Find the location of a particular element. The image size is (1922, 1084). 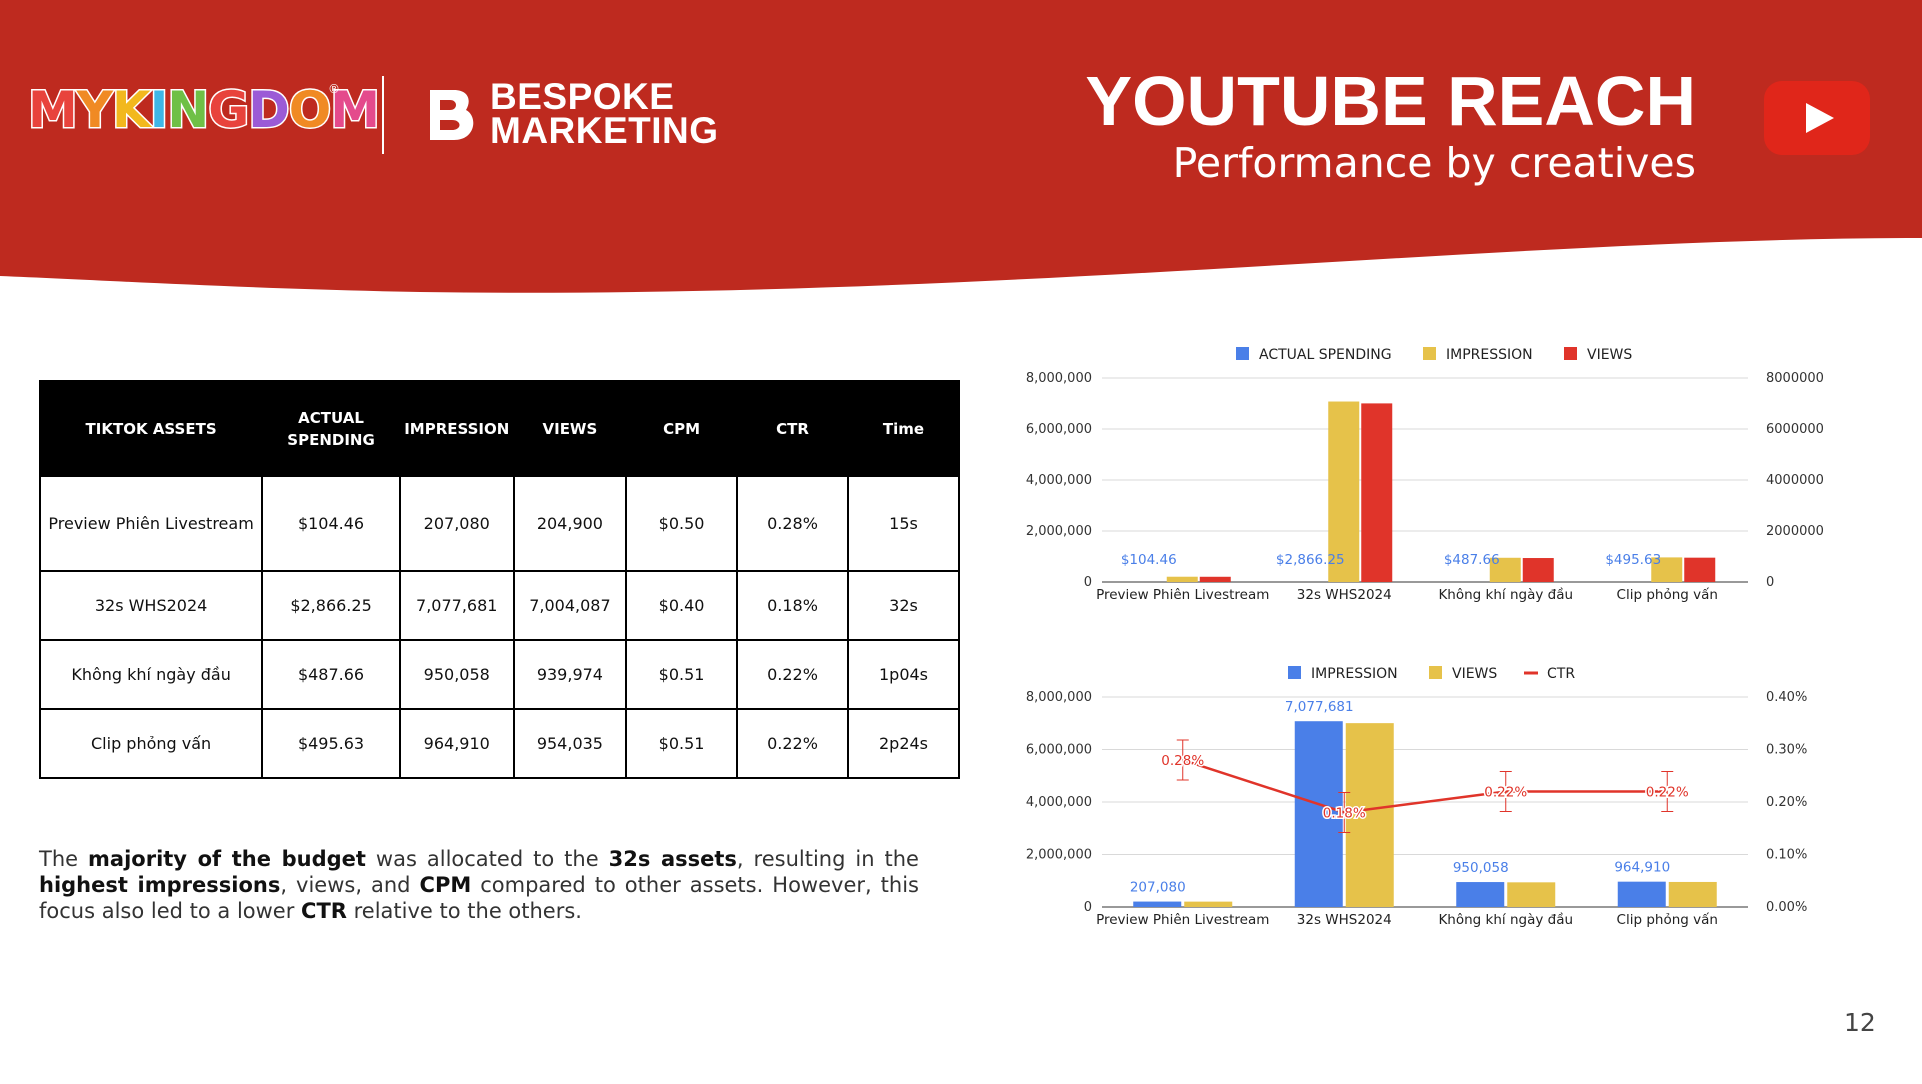

col-header-impression: IMPRESSION is located at coordinates (456, 428).